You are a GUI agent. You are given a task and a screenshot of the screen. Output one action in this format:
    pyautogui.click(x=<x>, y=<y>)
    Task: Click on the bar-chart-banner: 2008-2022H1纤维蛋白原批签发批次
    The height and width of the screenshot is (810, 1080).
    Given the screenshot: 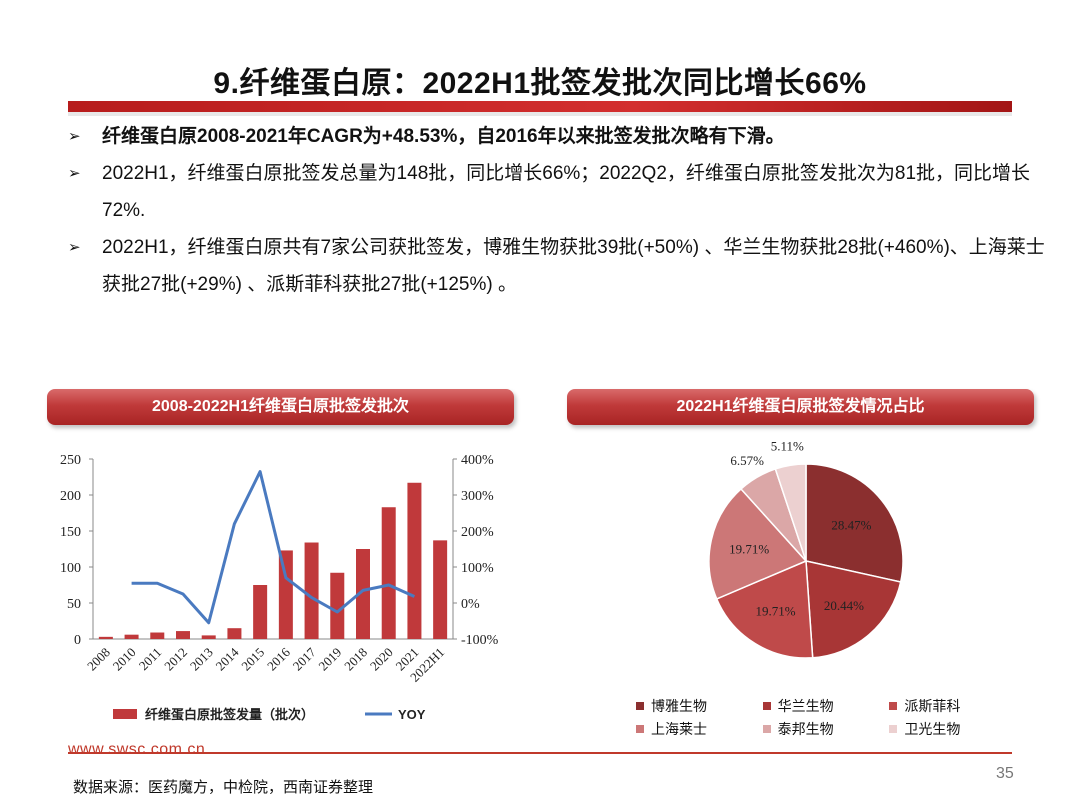 What is the action you would take?
    pyautogui.click(x=280, y=407)
    